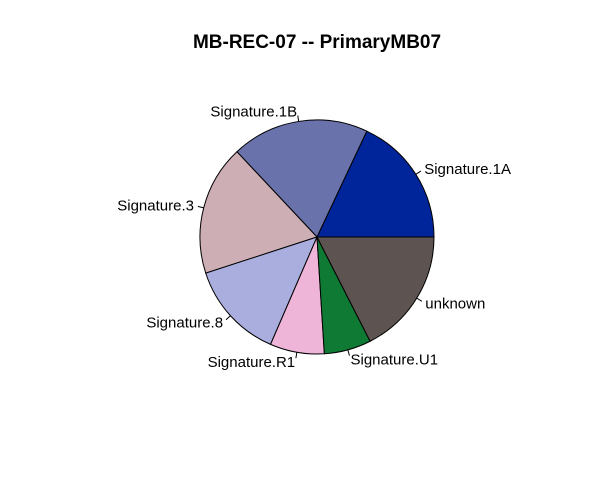  What do you see at coordinates (455, 303) in the screenshot?
I see `slice-label-unknown: unknown` at bounding box center [455, 303].